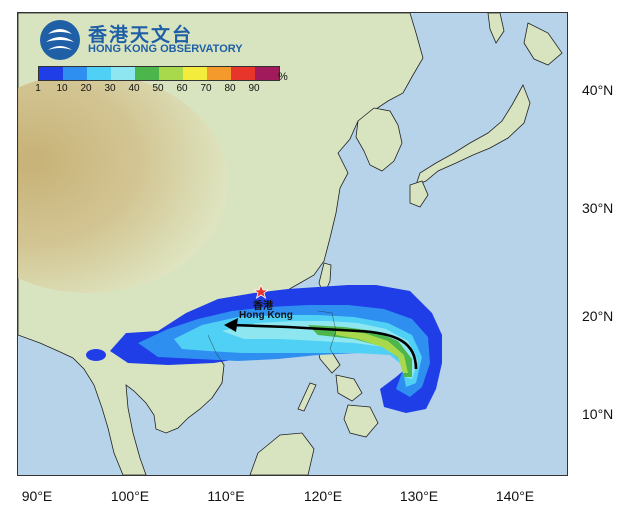  What do you see at coordinates (206, 88) in the screenshot?
I see `legend-label: 70` at bounding box center [206, 88].